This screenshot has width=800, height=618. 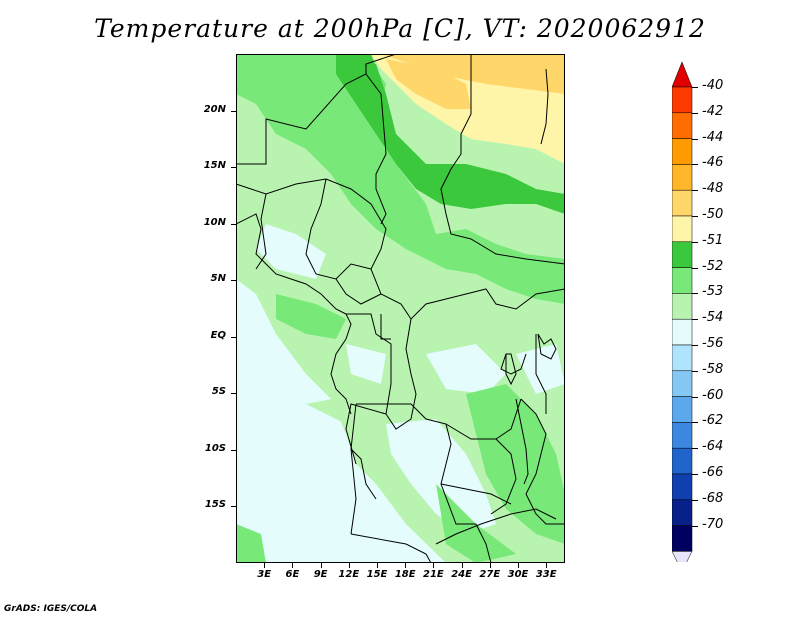 I want to click on lon-label: 18E, so click(x=405, y=574).